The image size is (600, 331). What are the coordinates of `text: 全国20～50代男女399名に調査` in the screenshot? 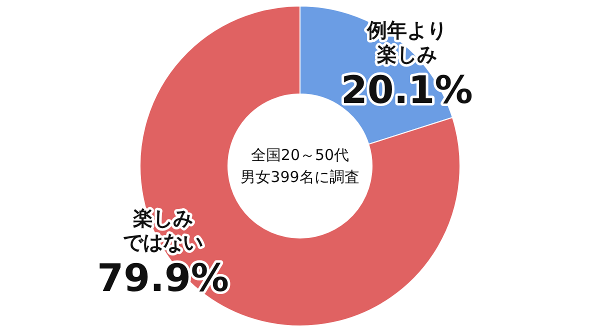 It's located at (300, 166).